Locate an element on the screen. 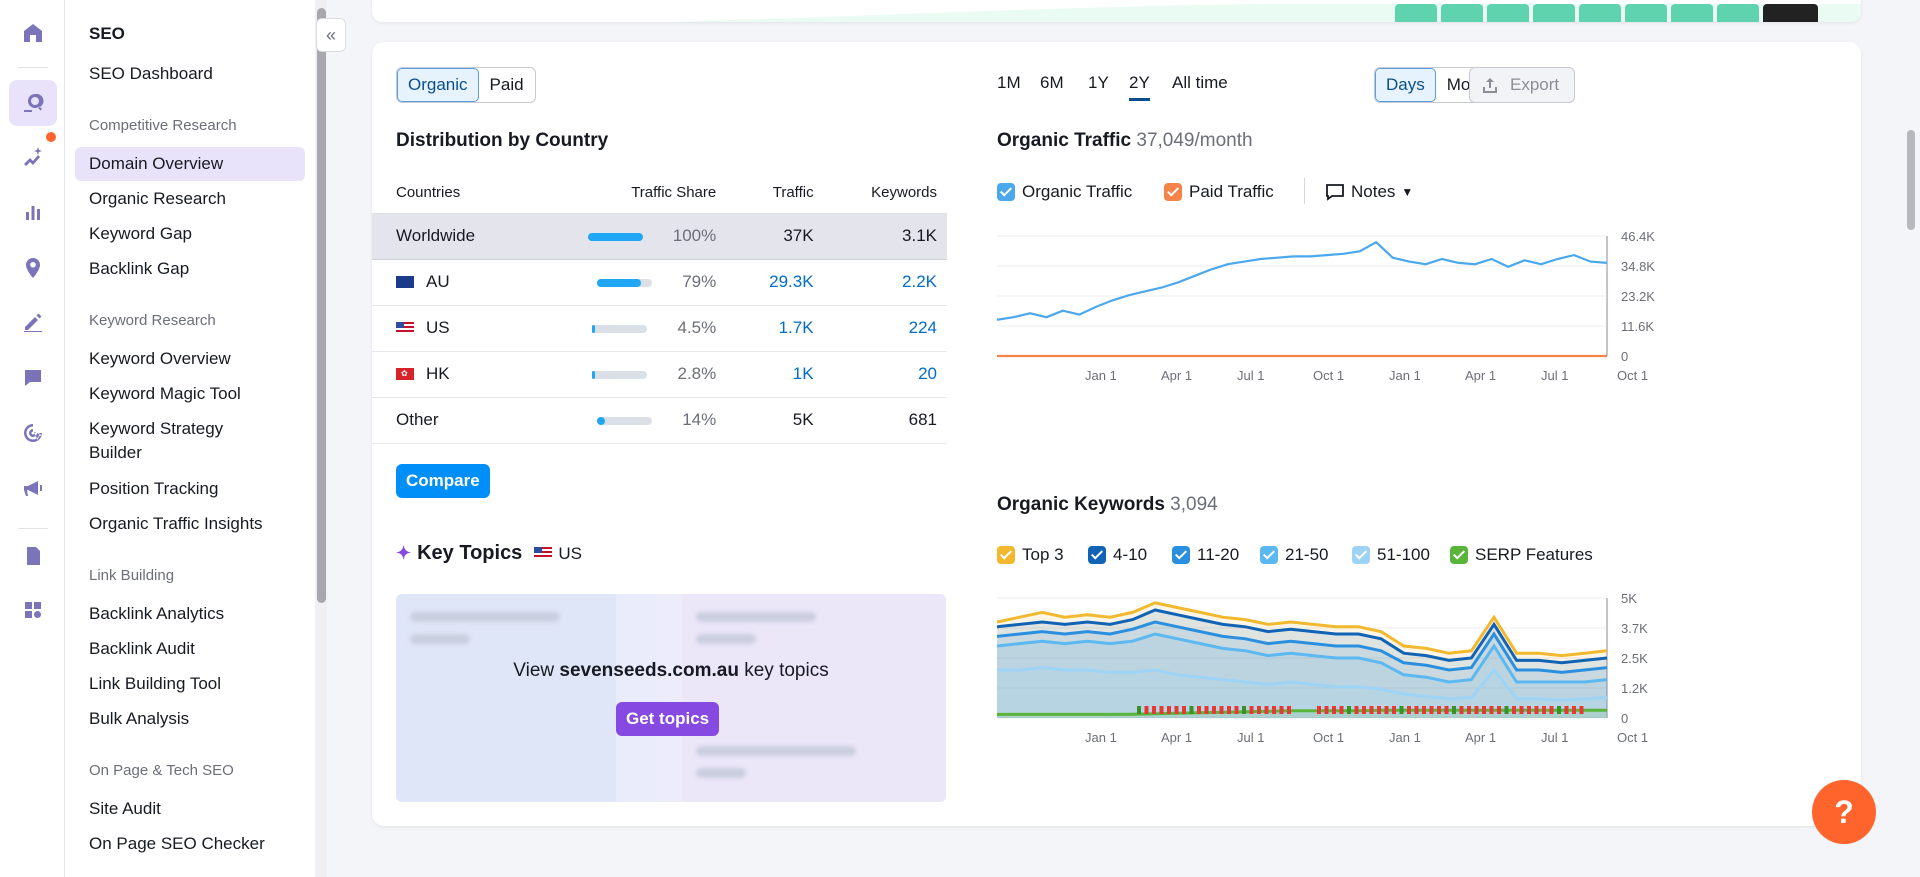  home-icon is located at coordinates (33, 33).